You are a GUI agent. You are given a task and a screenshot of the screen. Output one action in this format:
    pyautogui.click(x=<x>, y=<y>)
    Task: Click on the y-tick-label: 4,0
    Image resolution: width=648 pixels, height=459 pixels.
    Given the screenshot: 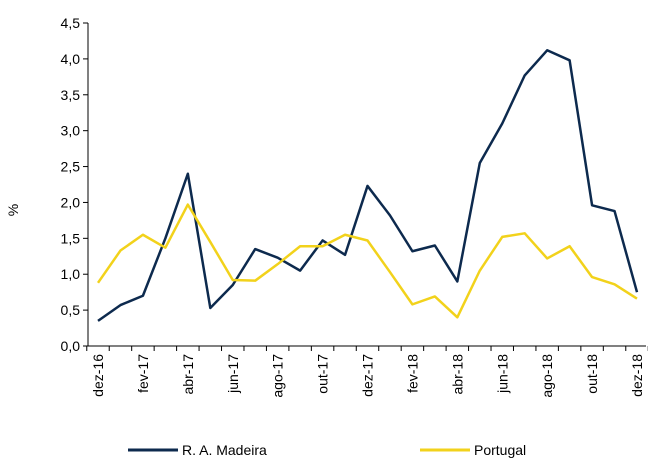 What is the action you would take?
    pyautogui.click(x=71, y=59)
    